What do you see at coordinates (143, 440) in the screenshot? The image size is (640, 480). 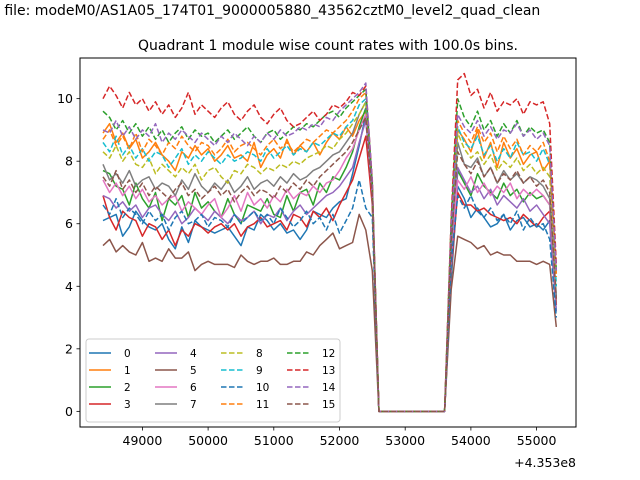 I see `x-tick-label: 49000` at bounding box center [143, 440].